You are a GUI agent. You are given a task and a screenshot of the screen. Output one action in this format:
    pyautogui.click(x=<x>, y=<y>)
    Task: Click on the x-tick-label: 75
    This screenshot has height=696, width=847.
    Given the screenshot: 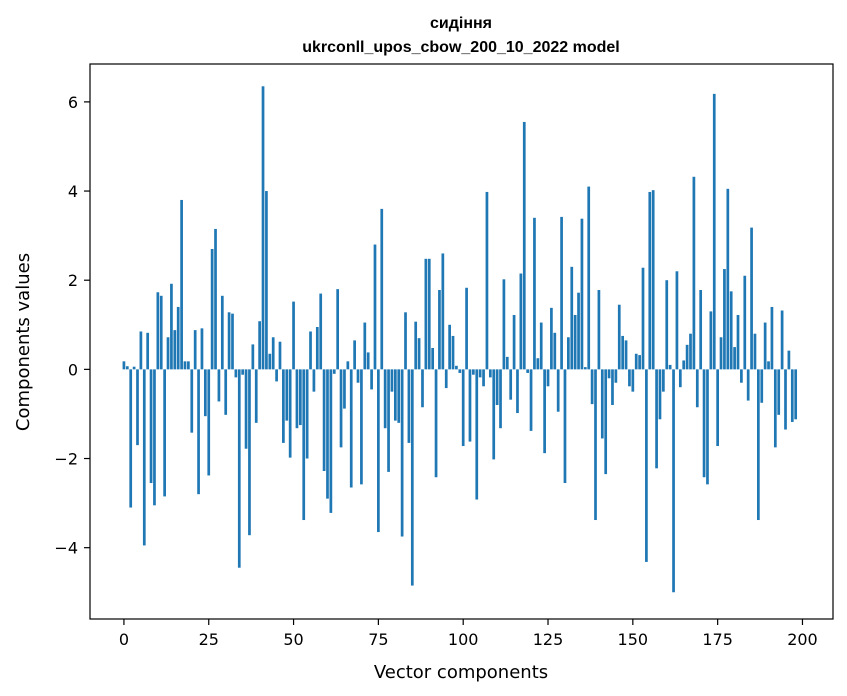 What is the action you would take?
    pyautogui.click(x=378, y=639)
    